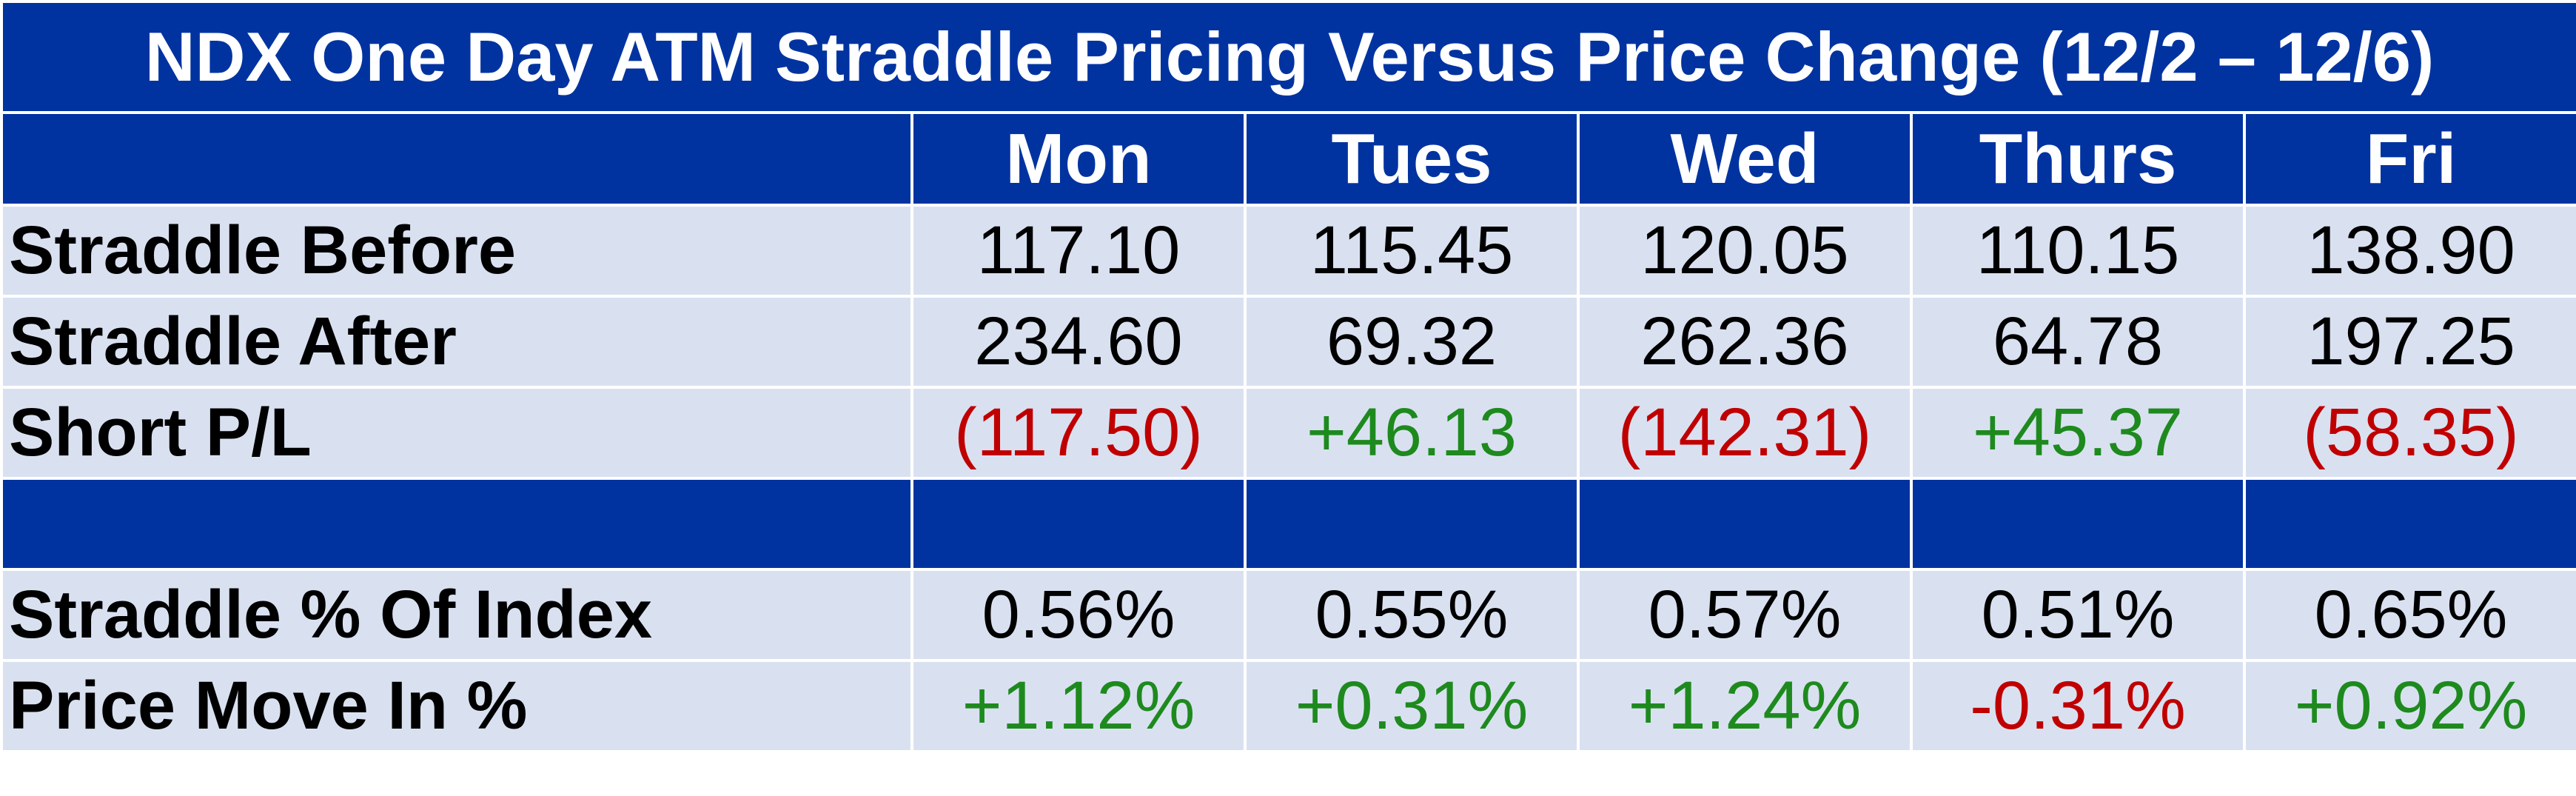 The image size is (2576, 796). Describe the element at coordinates (1412, 342) in the screenshot. I see `value-cell: 69.32` at that location.